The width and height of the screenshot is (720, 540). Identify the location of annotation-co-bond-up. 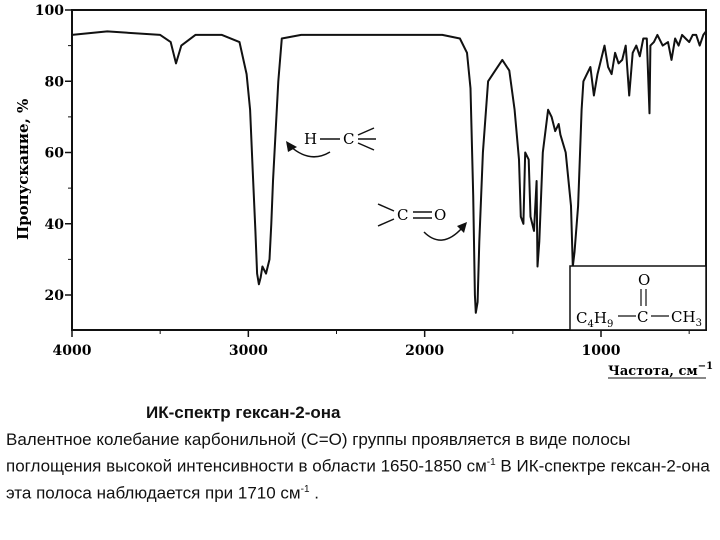
(386, 207).